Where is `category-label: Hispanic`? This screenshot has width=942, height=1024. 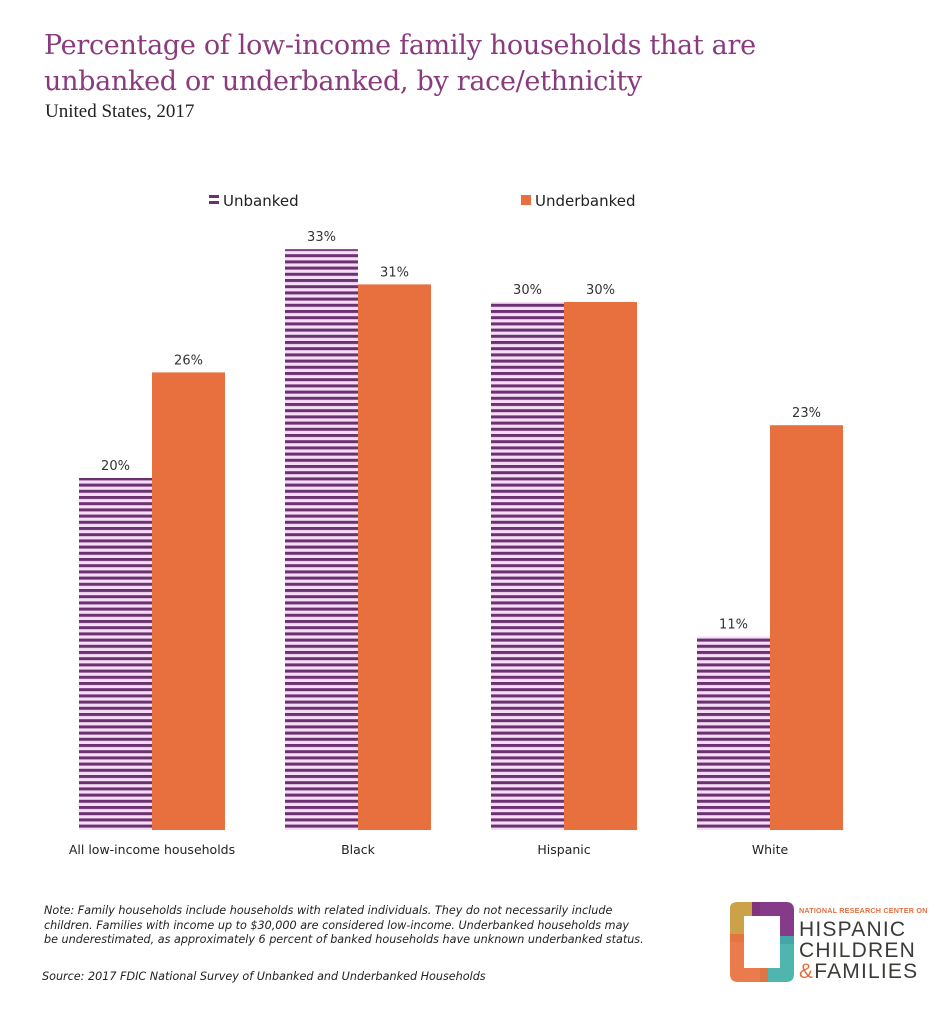 category-label: Hispanic is located at coordinates (563, 849).